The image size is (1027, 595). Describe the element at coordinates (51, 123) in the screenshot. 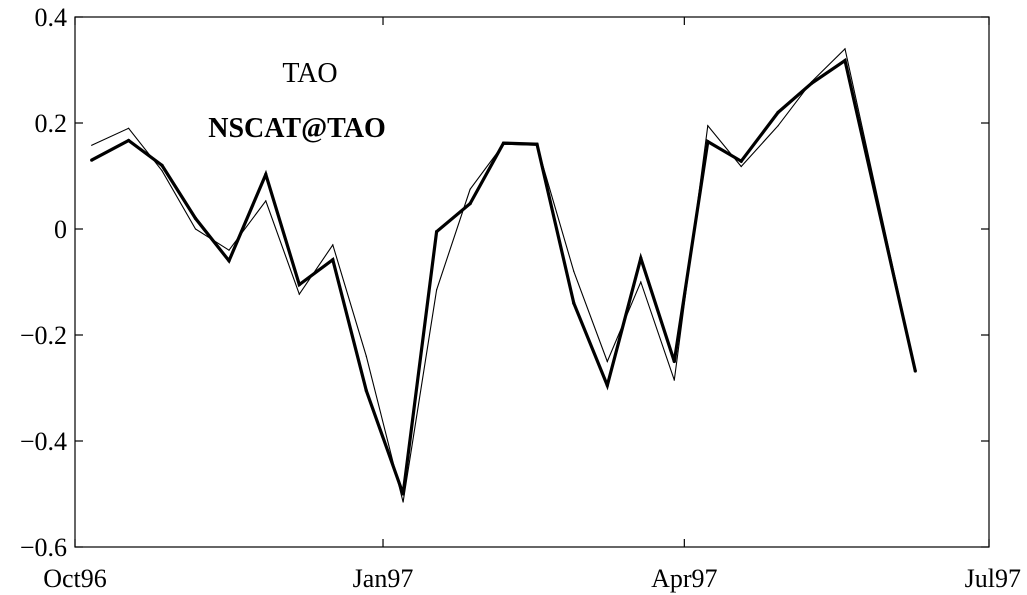

I see `y-tick-label: 0.2` at that location.